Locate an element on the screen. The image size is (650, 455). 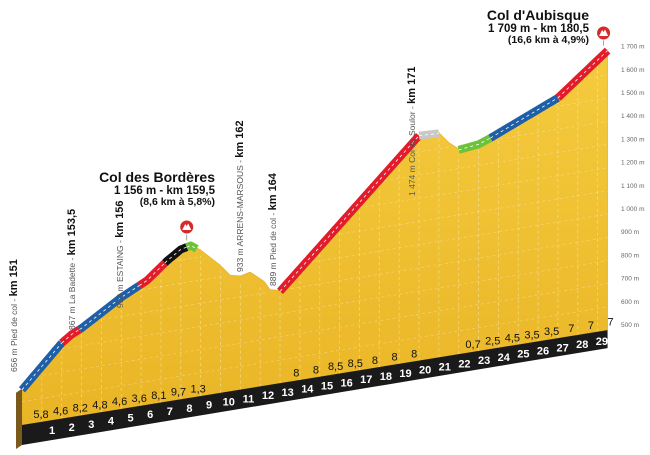
gradient-label: 8,1 is located at coordinates (158, 396).